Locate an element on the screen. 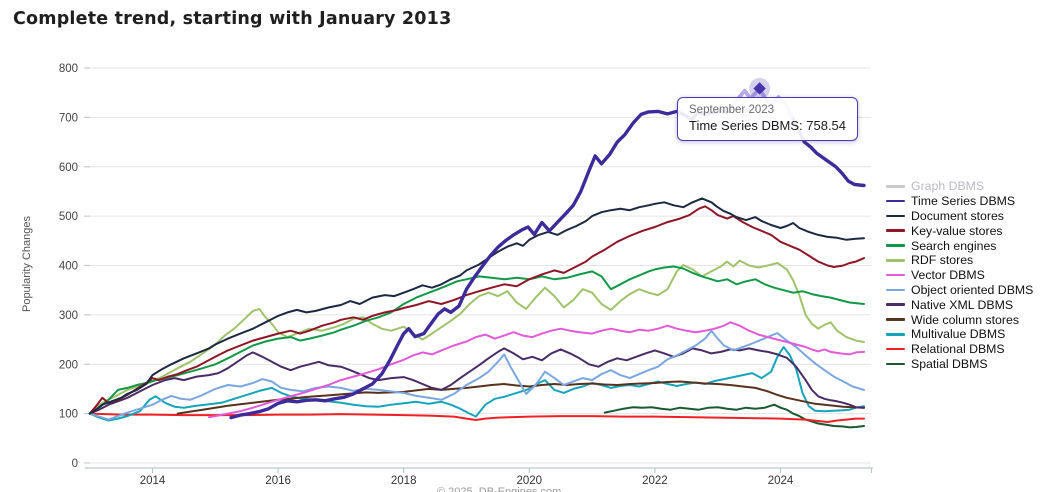 The image size is (1043, 492). legend-item-key-value-stores: Key-value stores is located at coordinates (959, 230).